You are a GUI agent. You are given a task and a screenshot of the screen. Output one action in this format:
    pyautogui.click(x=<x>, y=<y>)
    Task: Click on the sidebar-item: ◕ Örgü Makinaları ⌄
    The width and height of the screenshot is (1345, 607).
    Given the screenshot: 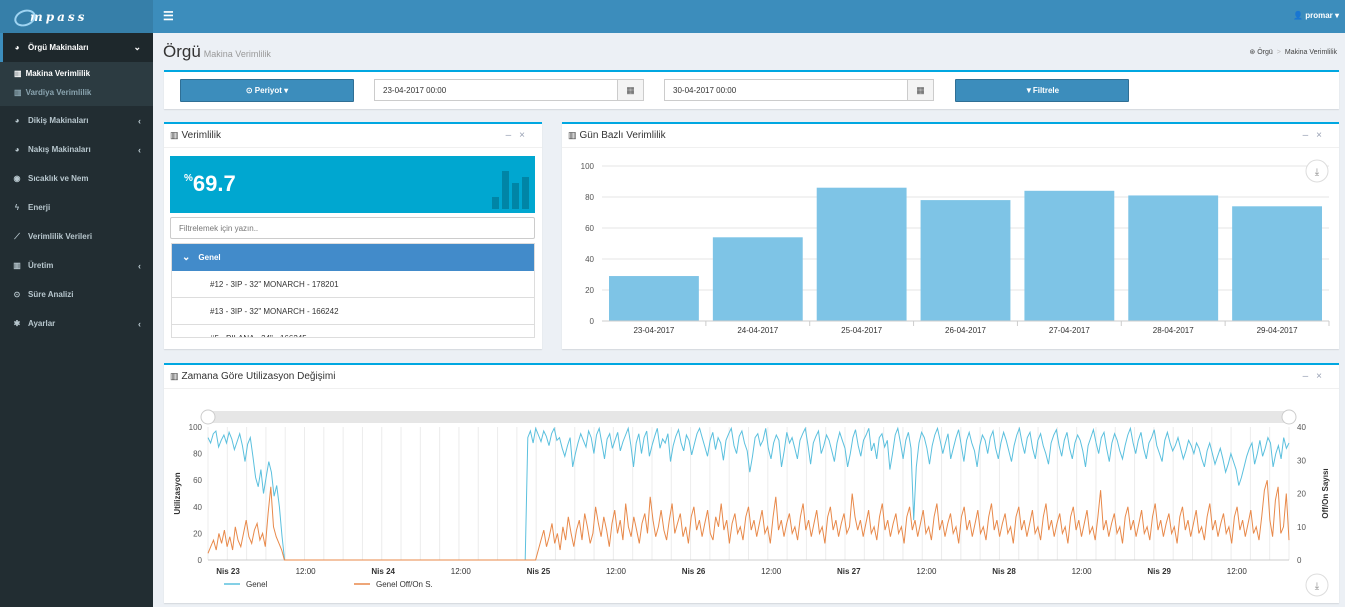 What is the action you would take?
    pyautogui.click(x=76, y=47)
    